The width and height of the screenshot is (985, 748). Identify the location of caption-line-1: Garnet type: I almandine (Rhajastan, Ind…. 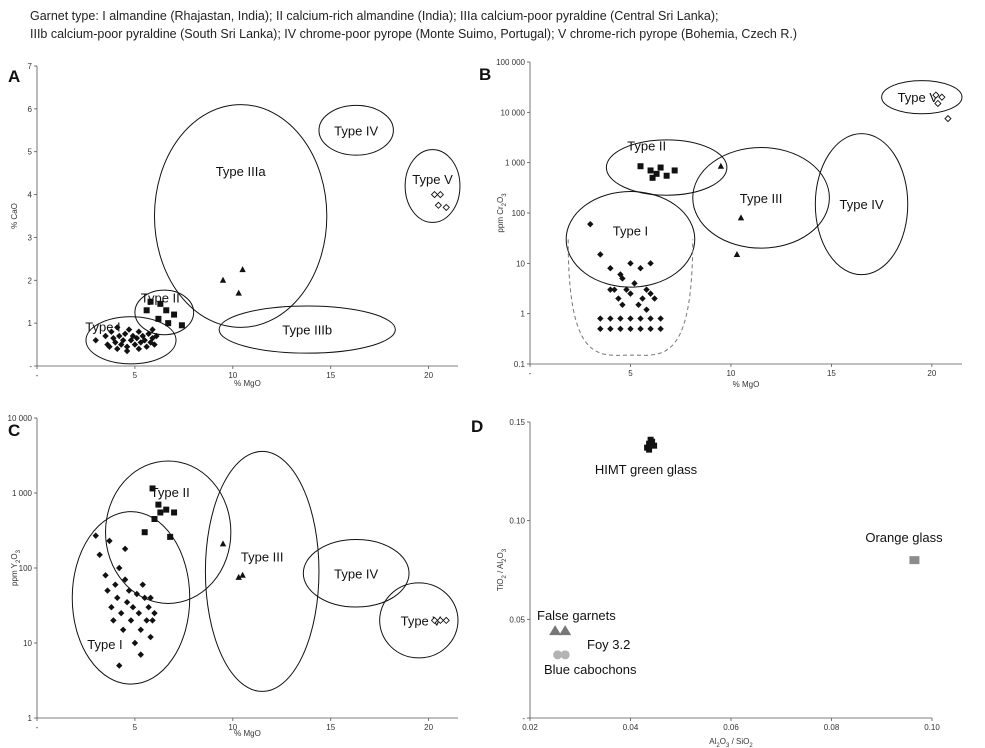
(374, 16).